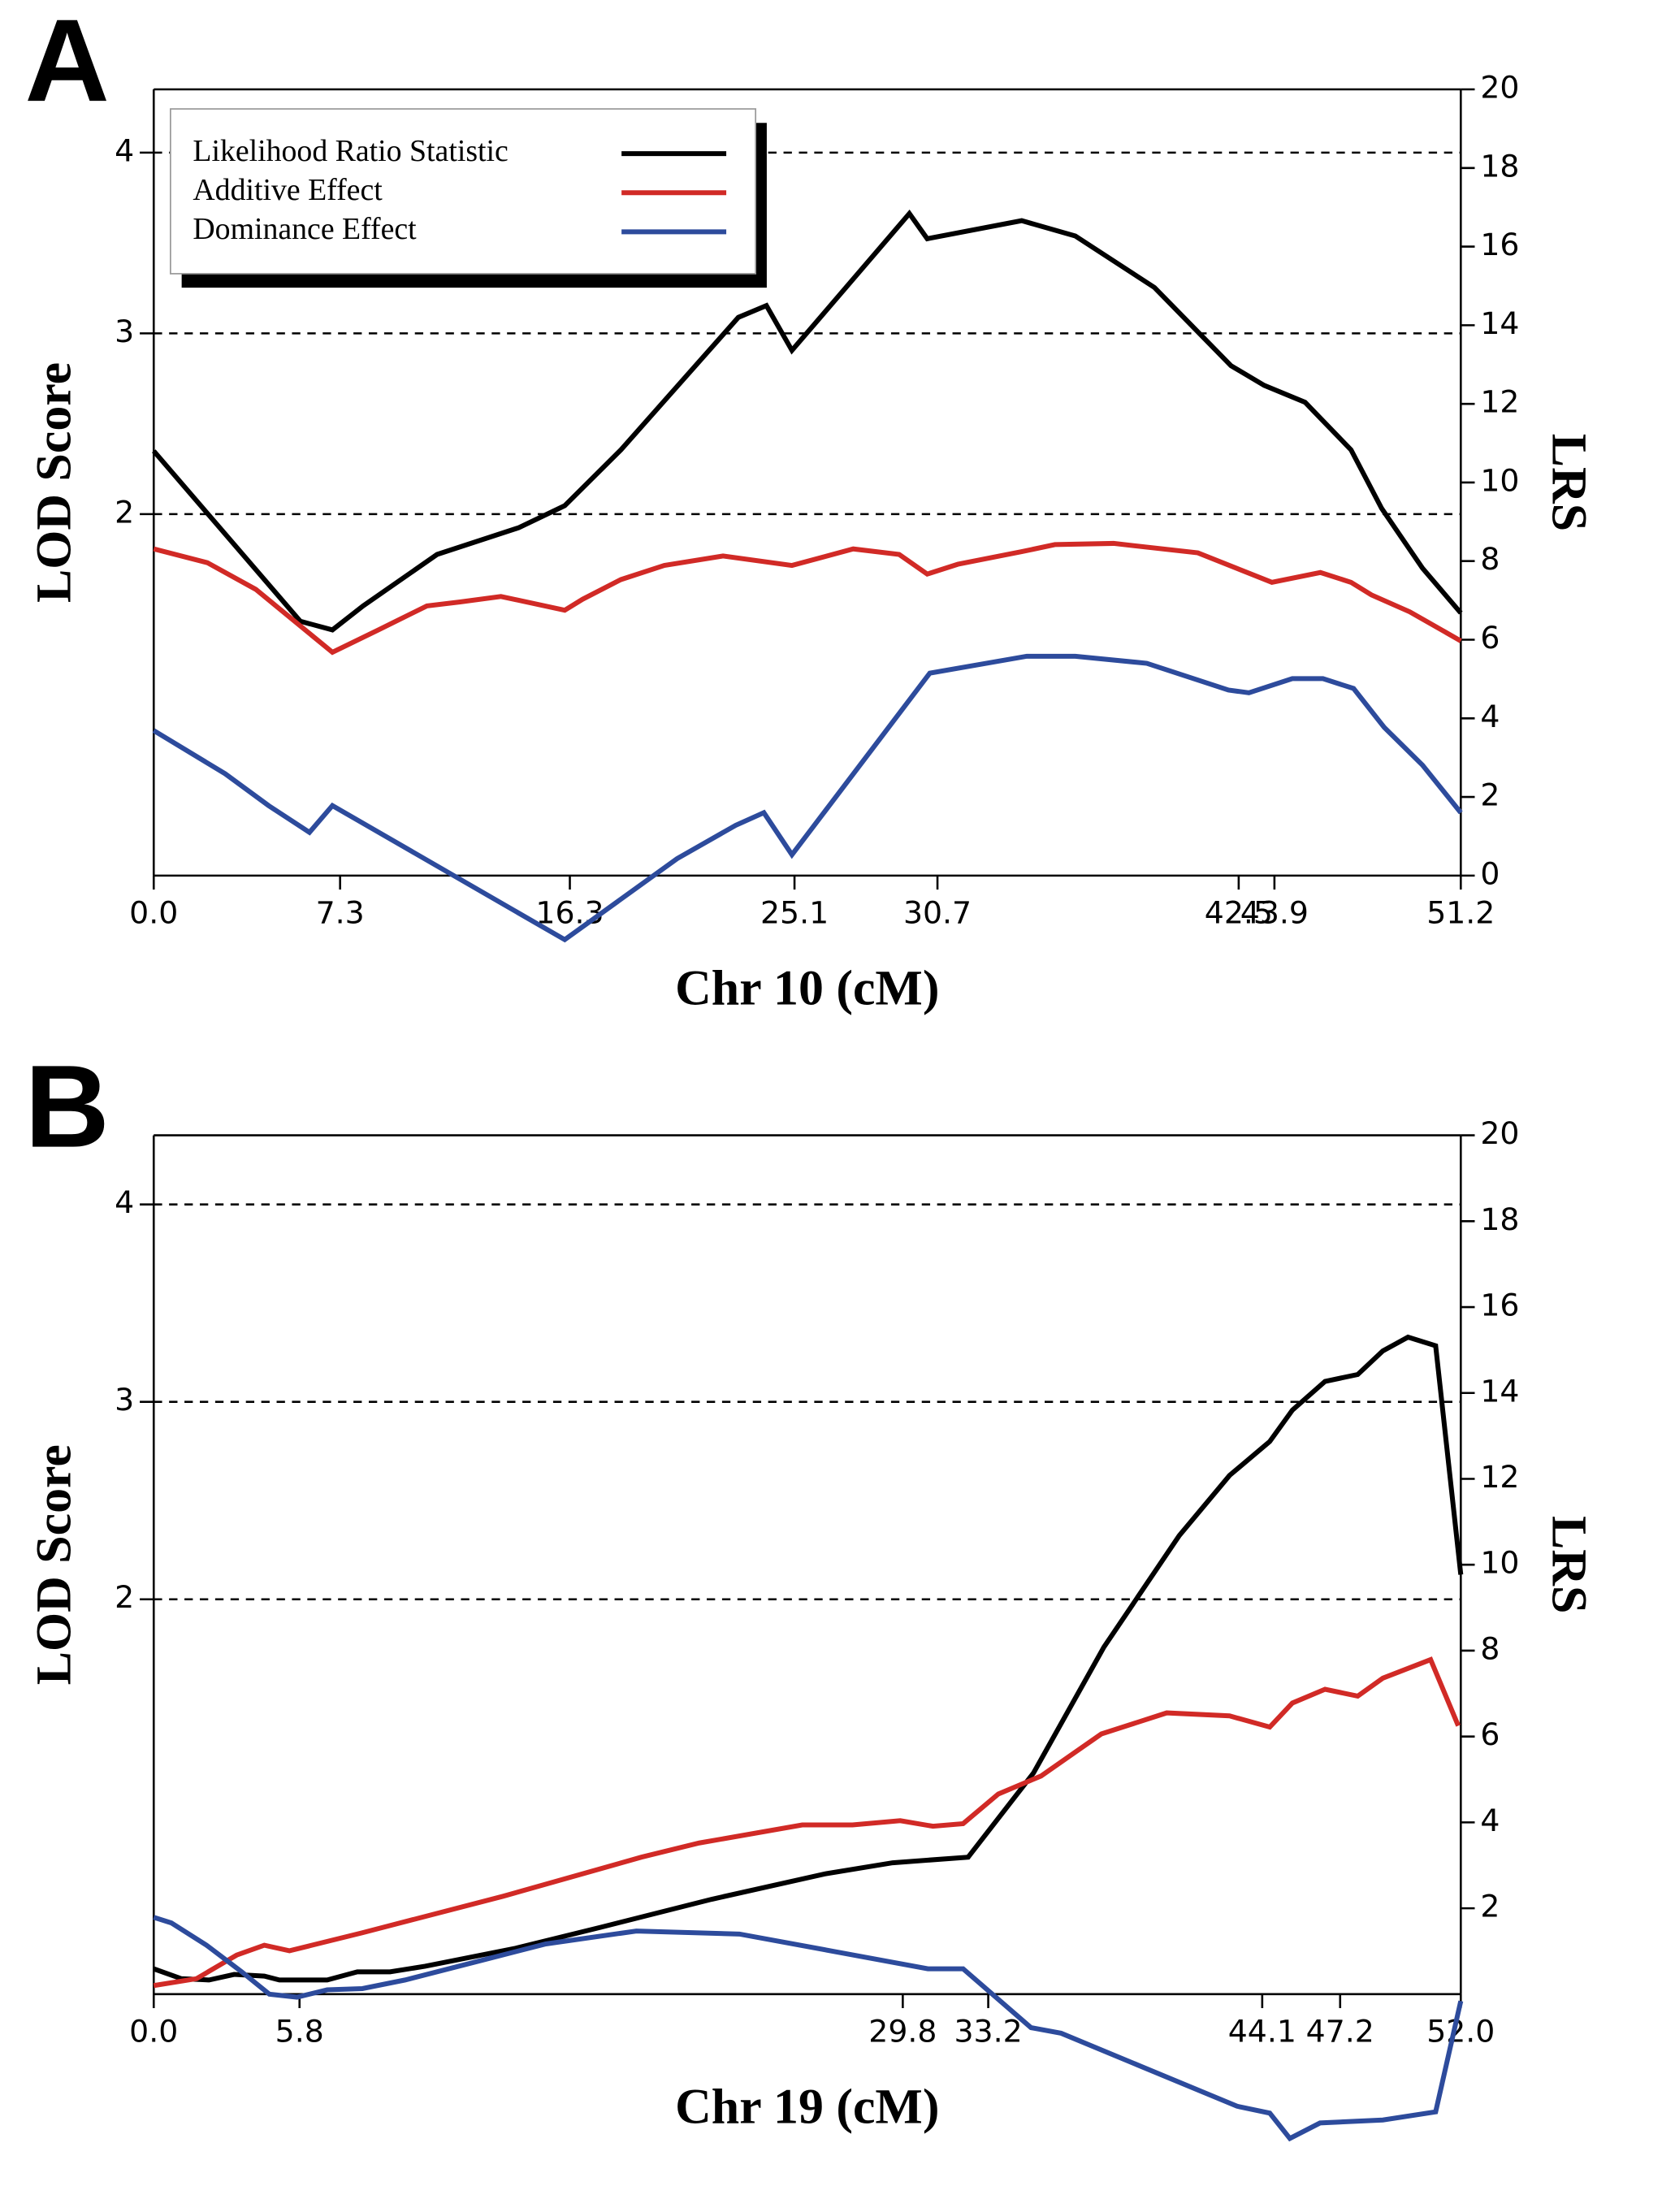 The height and width of the screenshot is (2212, 1662). I want to click on x-tick-label: 42.5, so click(1239, 912).